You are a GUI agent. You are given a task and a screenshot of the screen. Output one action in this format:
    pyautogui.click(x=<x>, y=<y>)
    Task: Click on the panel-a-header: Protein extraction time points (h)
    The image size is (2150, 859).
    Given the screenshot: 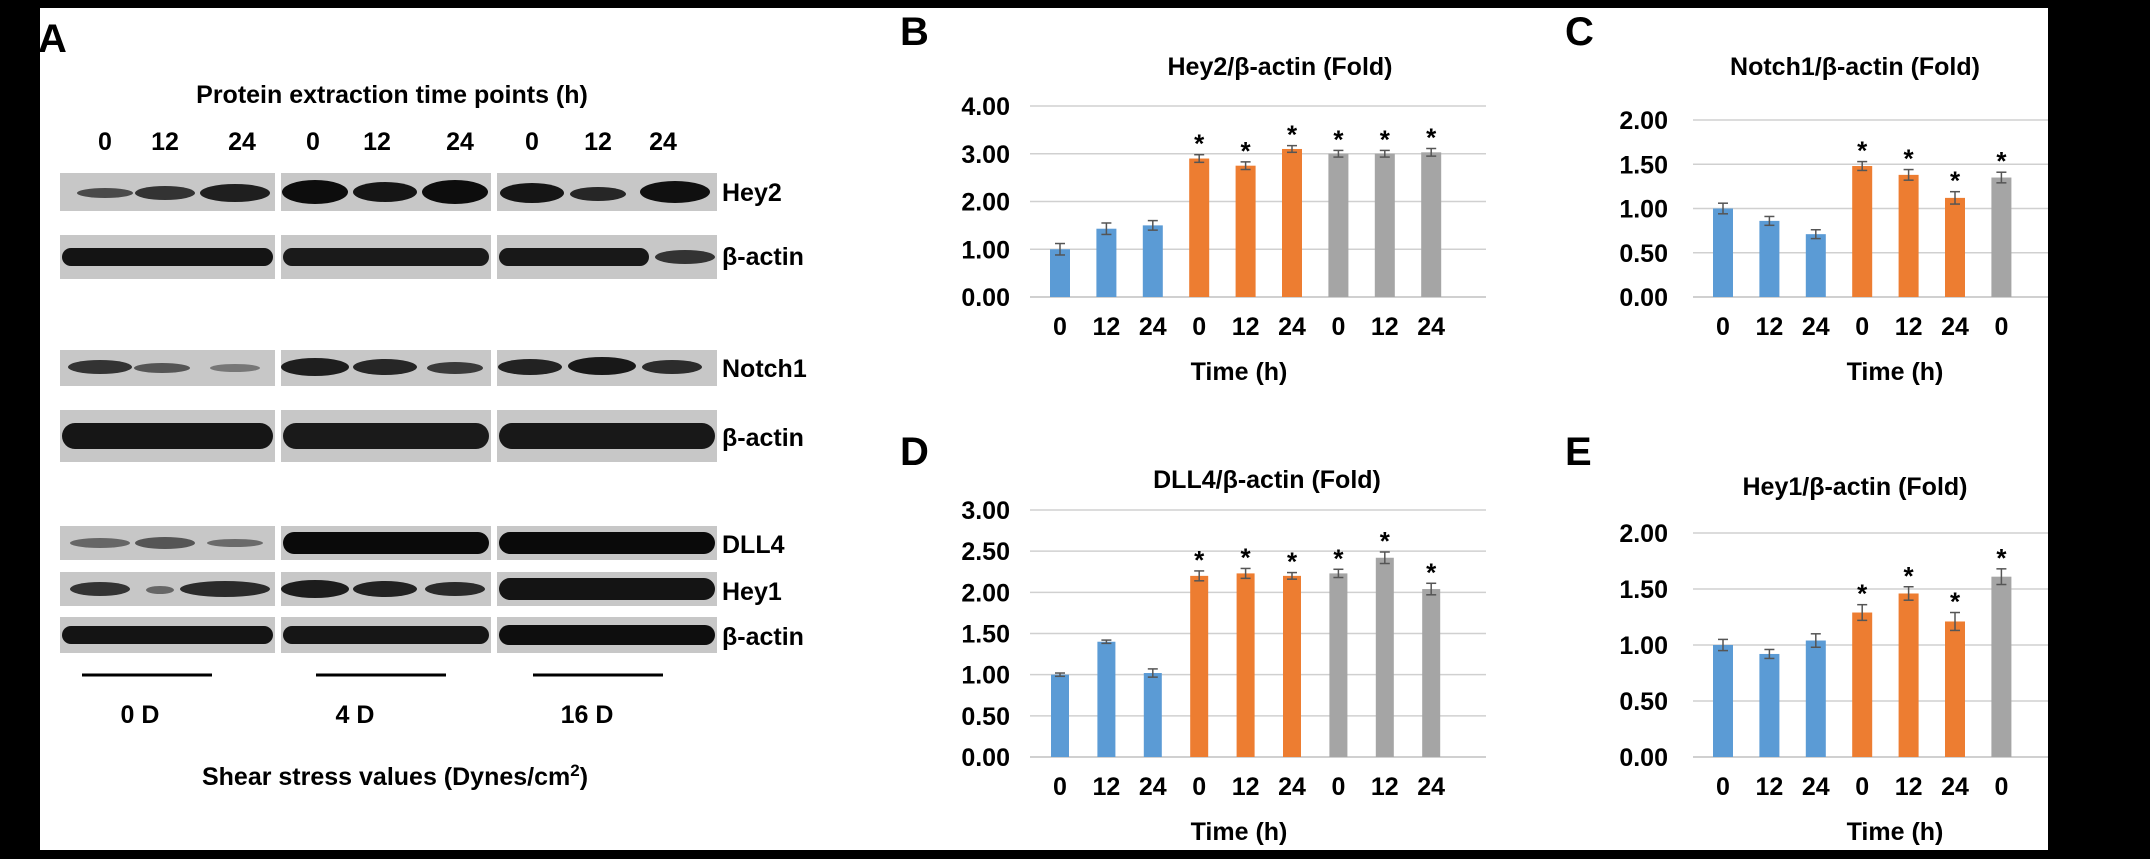 What is the action you would take?
    pyautogui.click(x=392, y=95)
    